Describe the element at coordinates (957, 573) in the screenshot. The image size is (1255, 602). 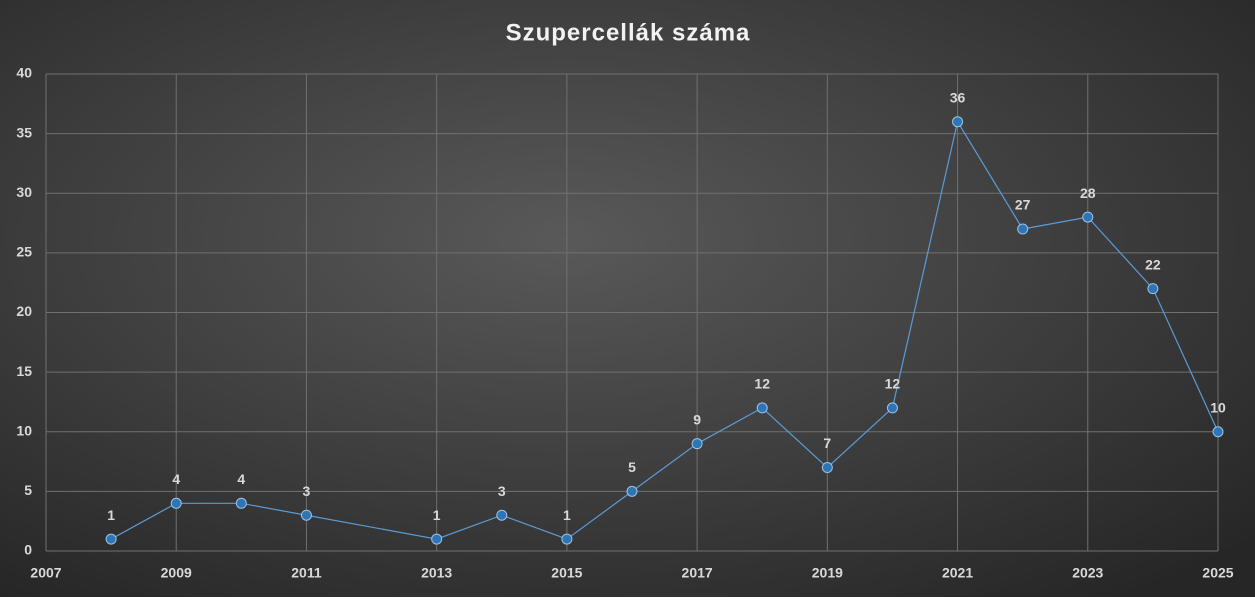
I see `x-tick-label: 2021` at that location.